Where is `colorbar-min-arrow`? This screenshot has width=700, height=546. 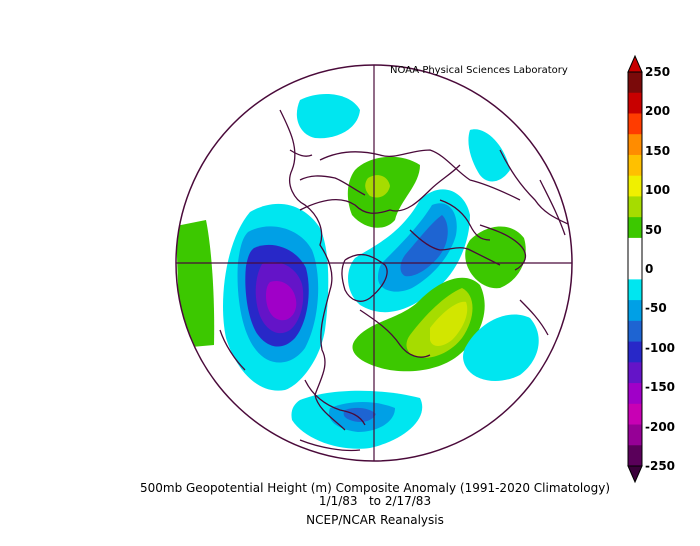
colorbar-min-arrow is located at coordinates (635, 474).